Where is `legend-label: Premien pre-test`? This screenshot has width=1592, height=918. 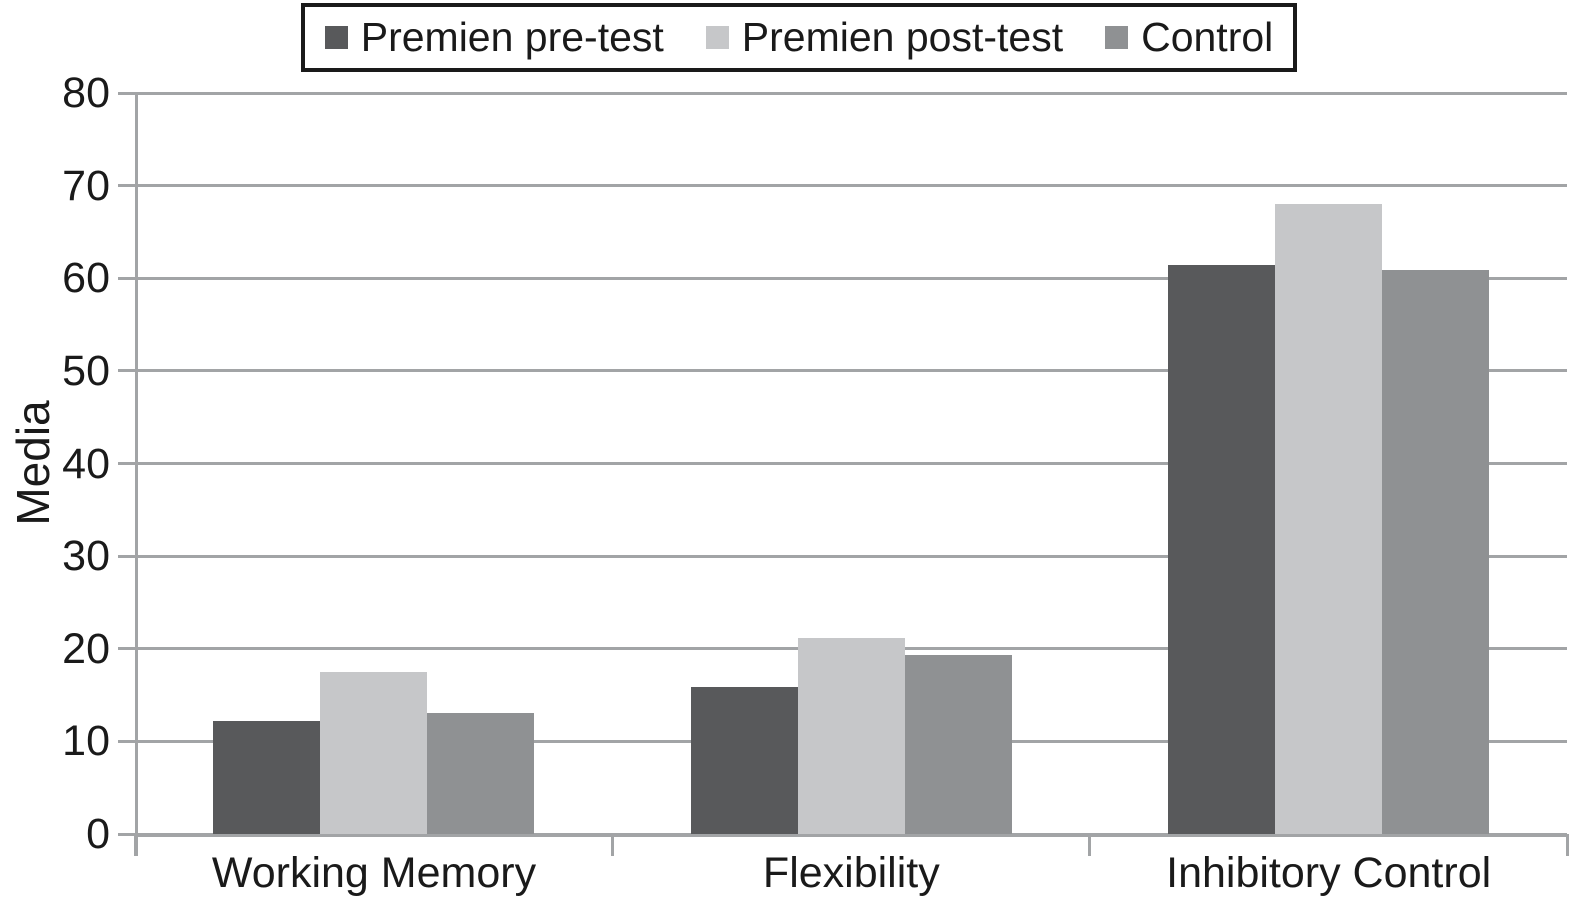 legend-label: Premien pre-test is located at coordinates (512, 37).